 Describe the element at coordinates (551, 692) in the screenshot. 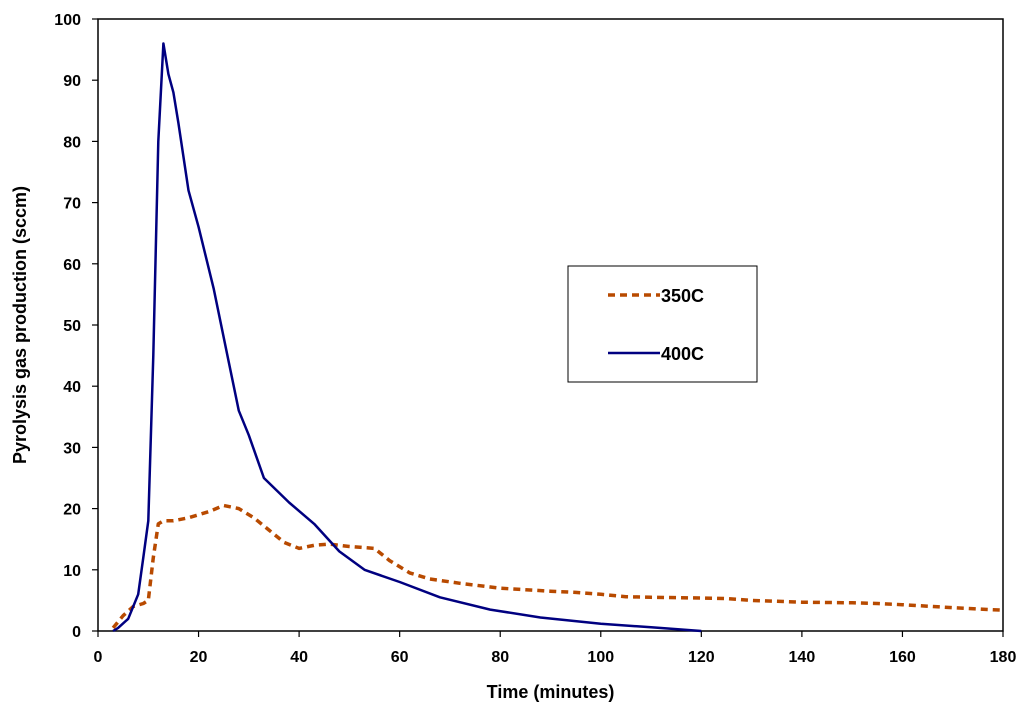

I see `x-axis-title: Time (minutes)` at that location.